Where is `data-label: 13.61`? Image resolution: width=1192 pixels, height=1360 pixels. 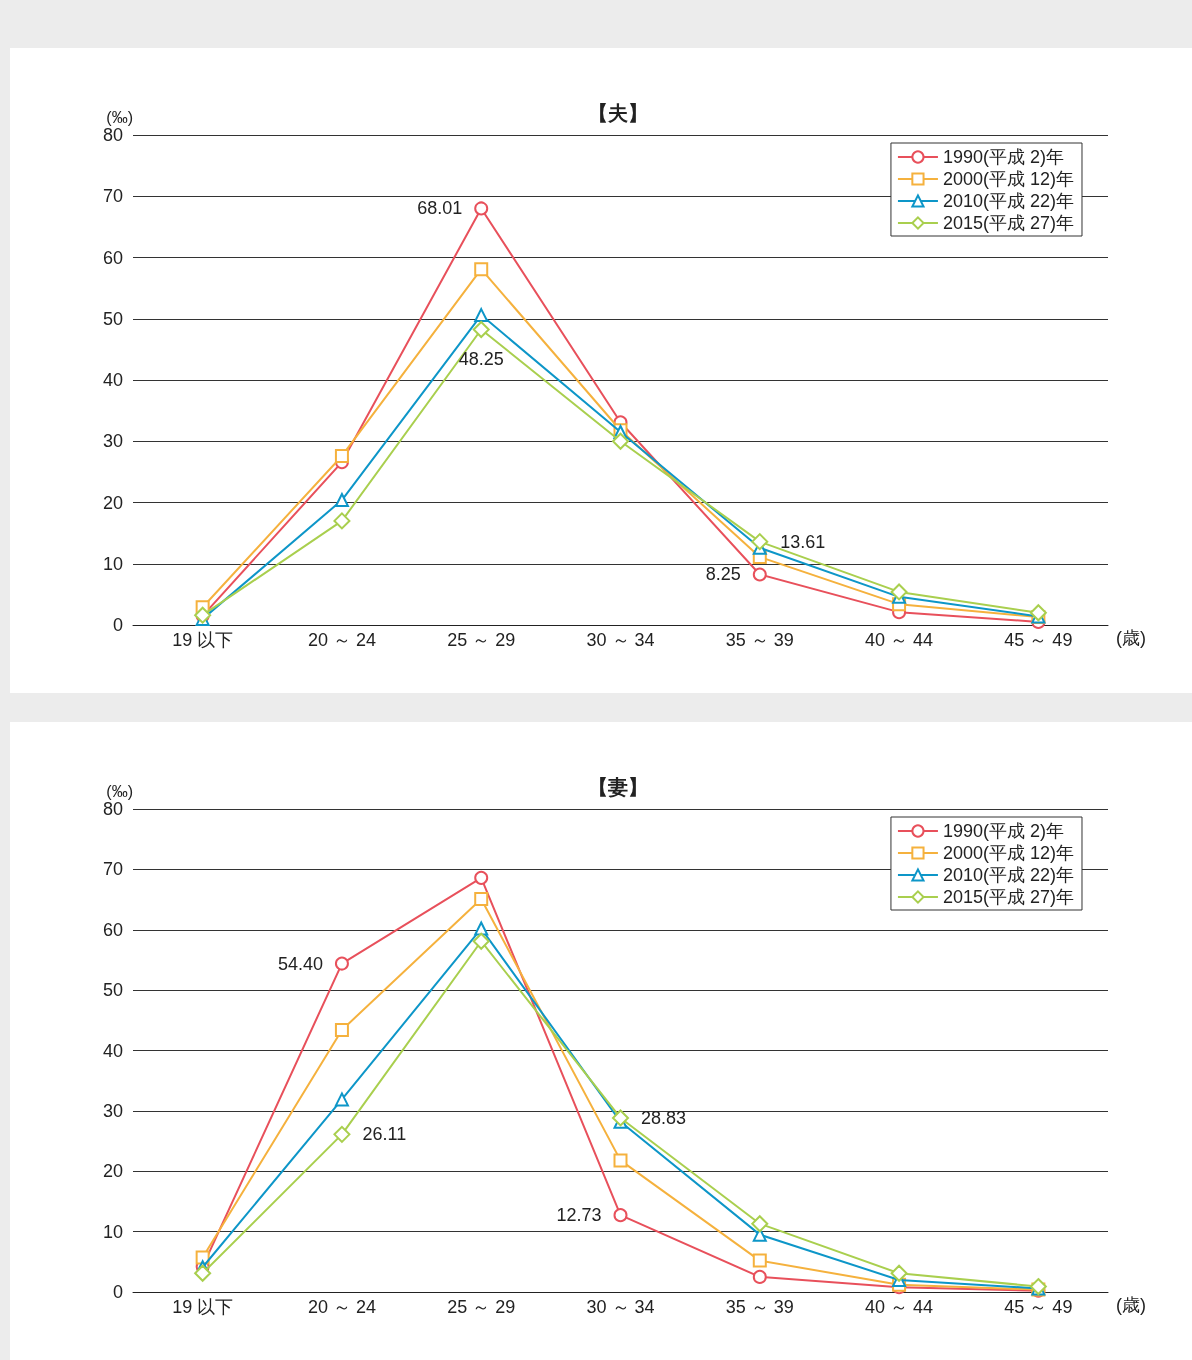 data-label: 13.61 is located at coordinates (803, 541).